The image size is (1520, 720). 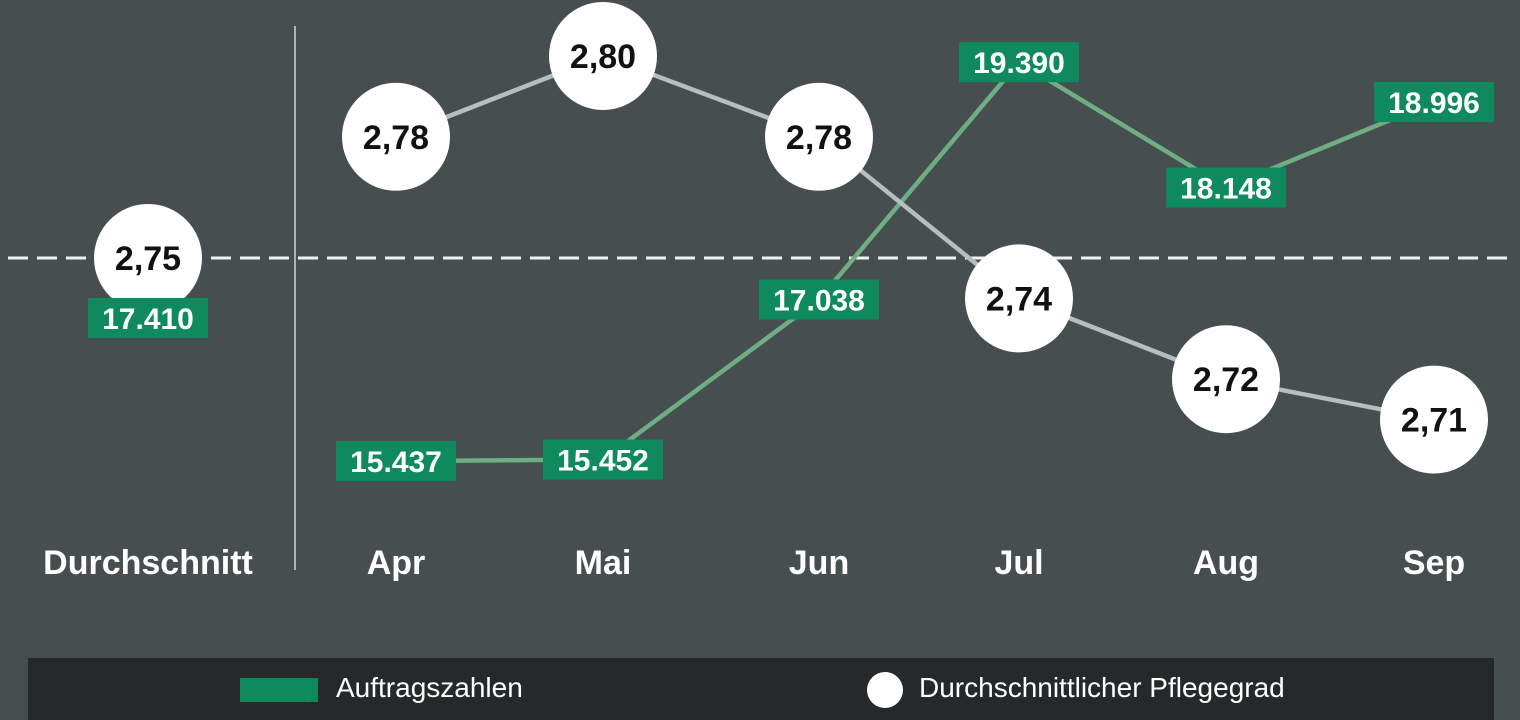 What do you see at coordinates (603, 563) in the screenshot?
I see `category-label-mai: Mai` at bounding box center [603, 563].